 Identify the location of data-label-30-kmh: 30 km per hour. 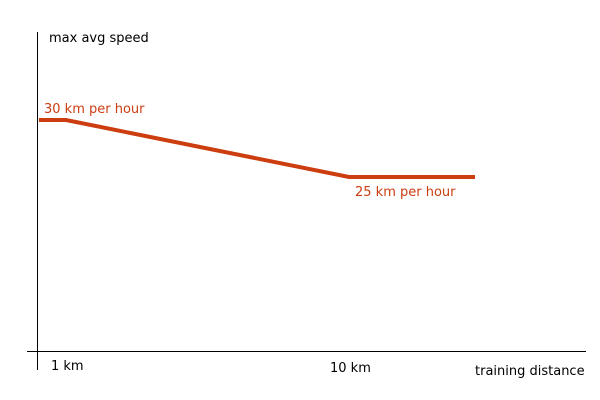
(94, 109).